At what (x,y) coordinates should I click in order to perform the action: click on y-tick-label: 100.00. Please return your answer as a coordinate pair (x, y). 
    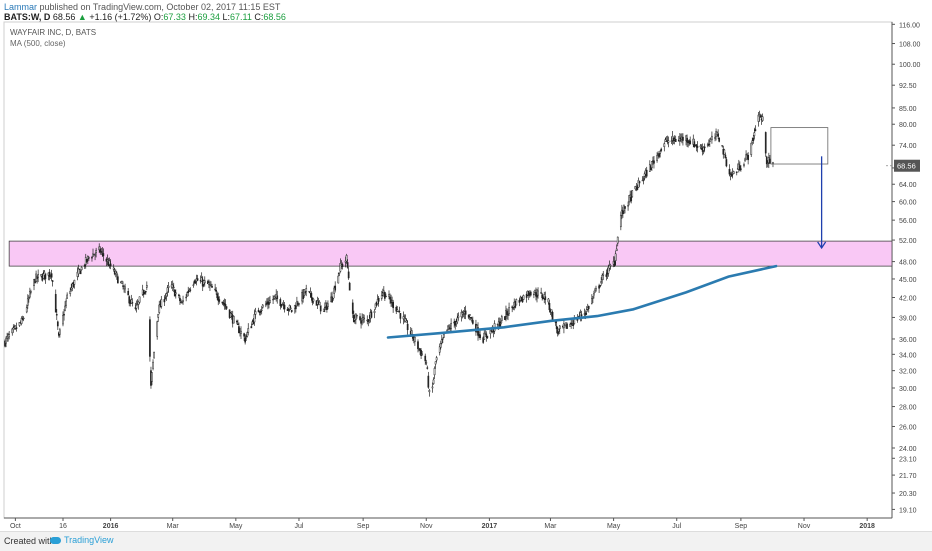
    Looking at the image, I should click on (910, 65).